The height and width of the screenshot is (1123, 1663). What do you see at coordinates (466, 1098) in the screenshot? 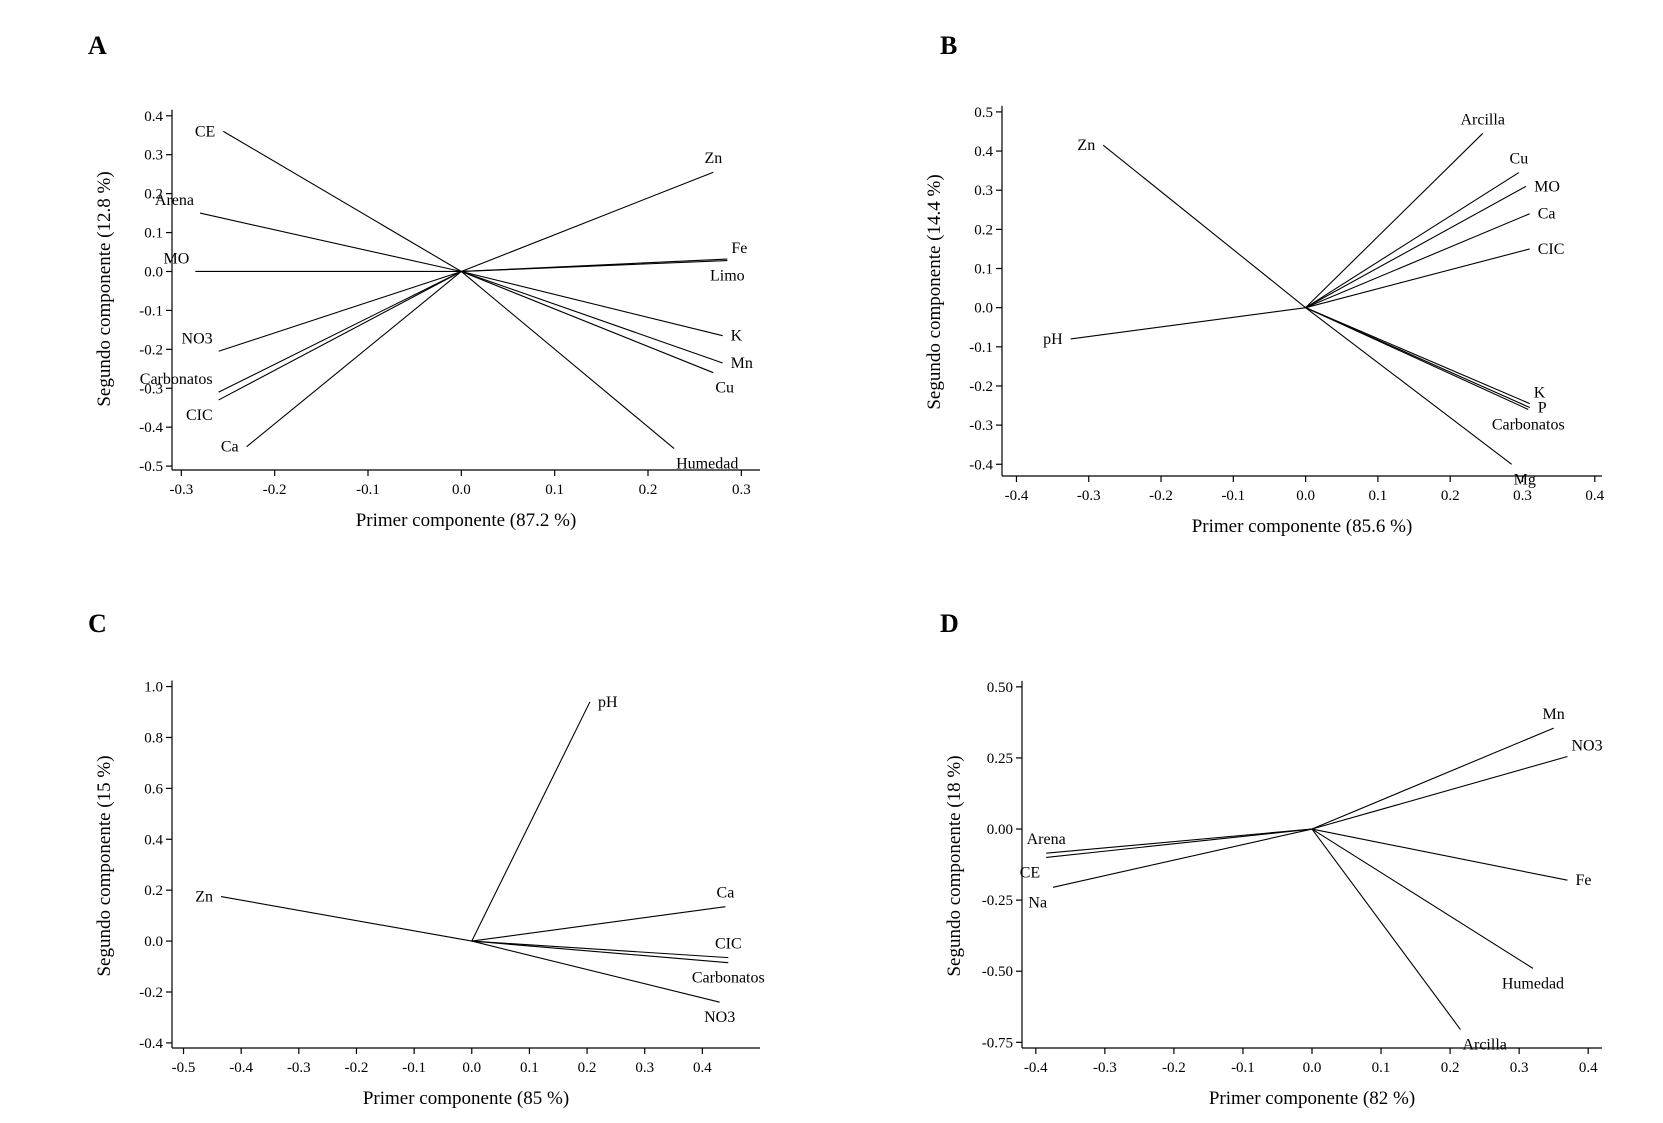
I see `x-axis-title: Primer componente (85 %)` at bounding box center [466, 1098].